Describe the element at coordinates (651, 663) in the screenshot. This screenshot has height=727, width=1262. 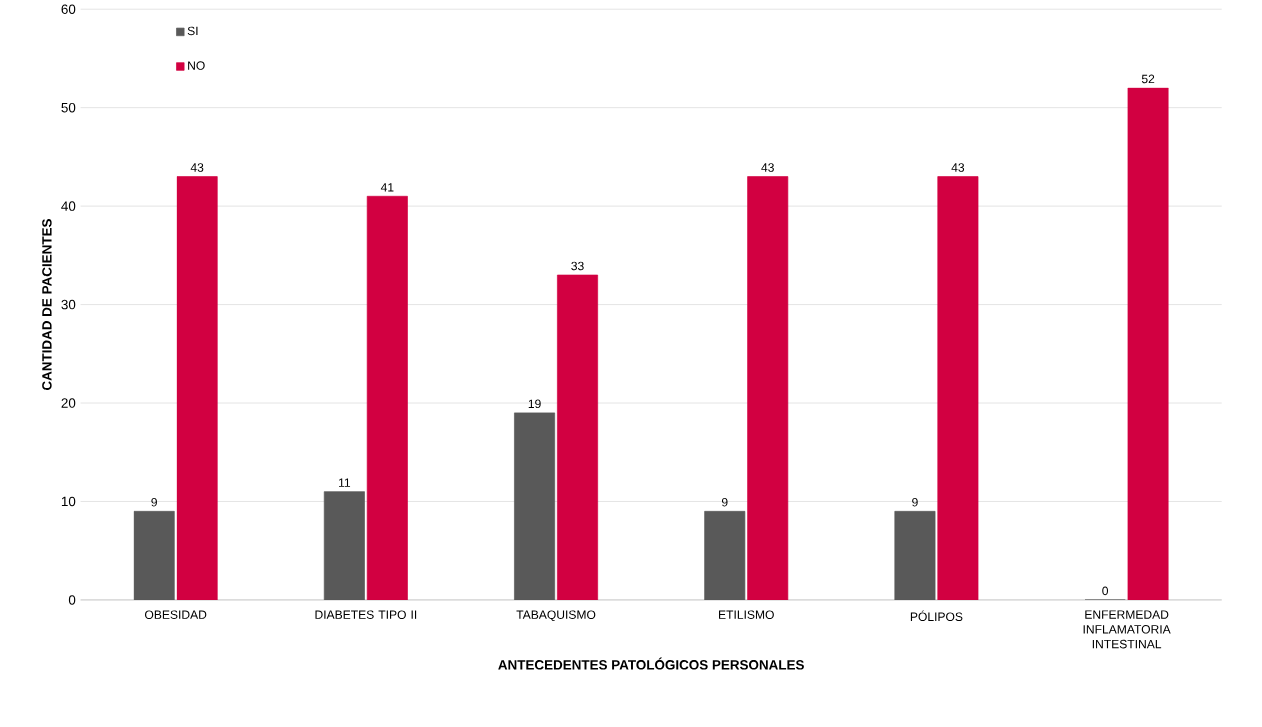
I see `x-axis-title: ANTECEDENTES PATOLÓGICOS PERSONALES` at that location.